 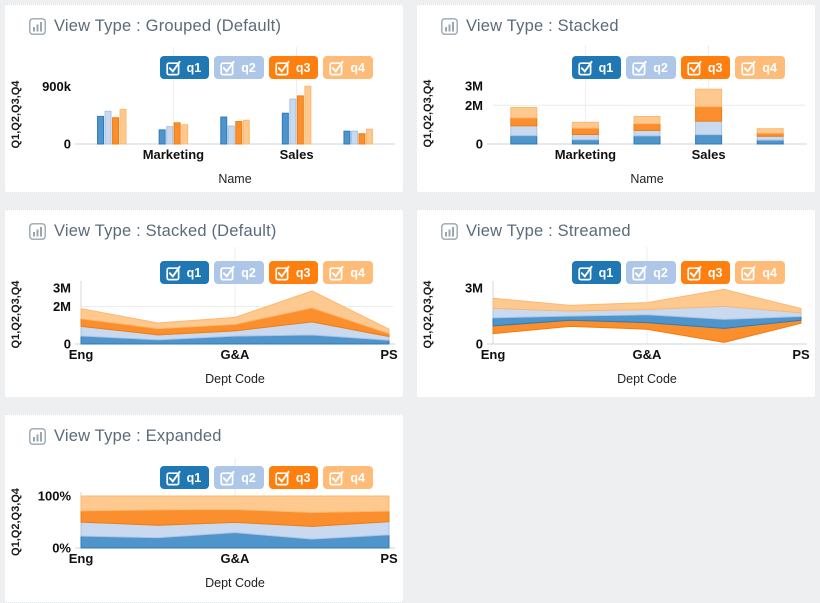 What do you see at coordinates (61, 548) in the screenshot?
I see `y-tick-label: 0%` at bounding box center [61, 548].